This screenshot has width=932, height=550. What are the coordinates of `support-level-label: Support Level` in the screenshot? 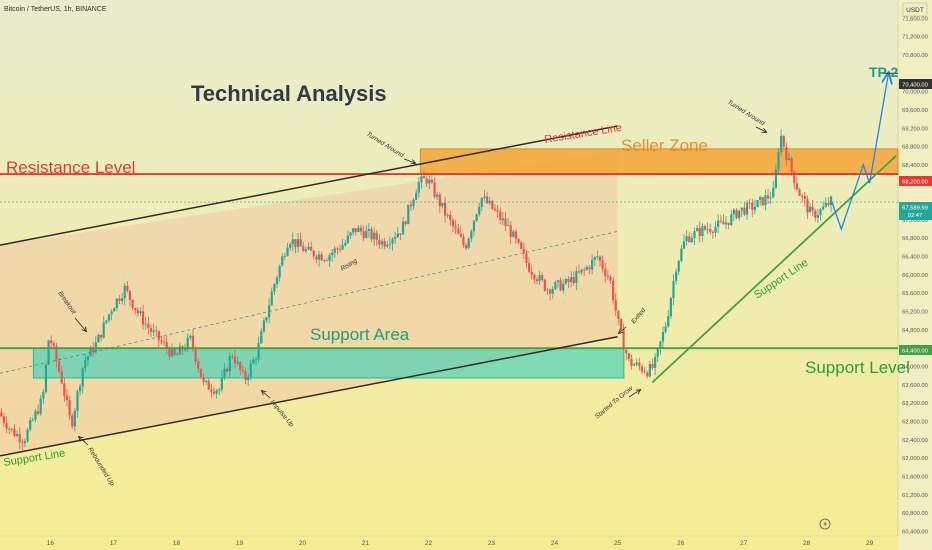 It's located at (857, 367).